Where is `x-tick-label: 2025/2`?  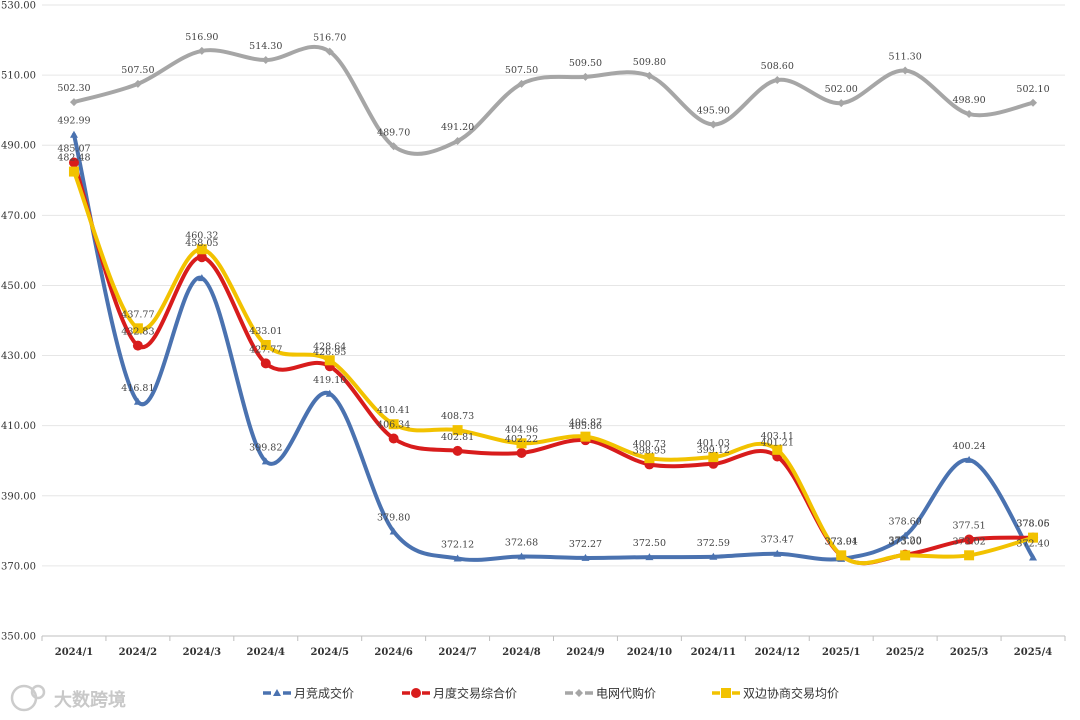
x-tick-label: 2025/2 is located at coordinates (905, 652).